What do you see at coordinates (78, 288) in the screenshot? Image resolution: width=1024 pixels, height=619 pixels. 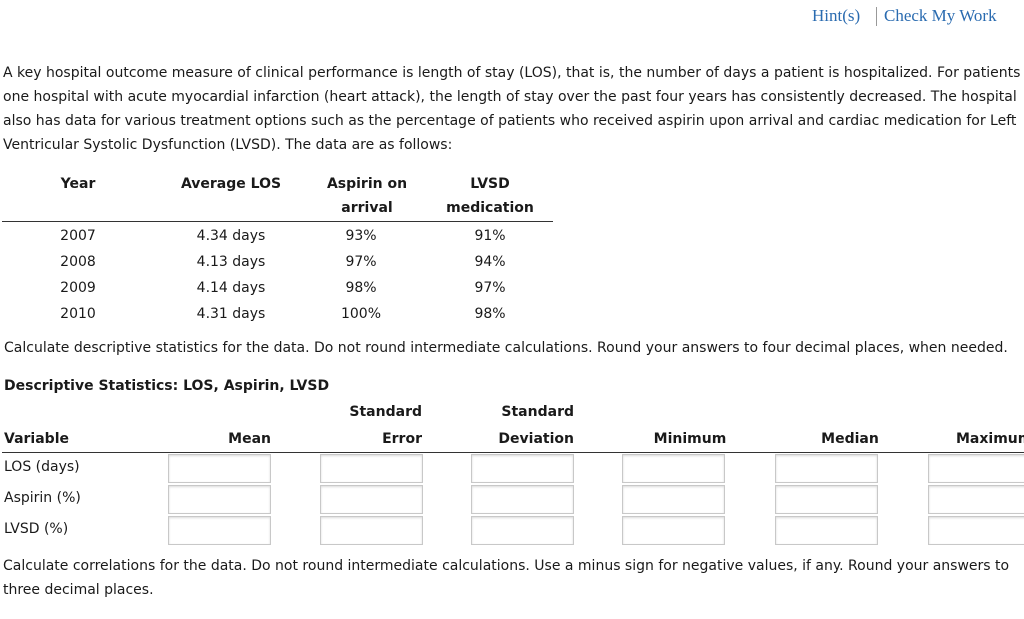 I see `table-cell: 2009` at bounding box center [78, 288].